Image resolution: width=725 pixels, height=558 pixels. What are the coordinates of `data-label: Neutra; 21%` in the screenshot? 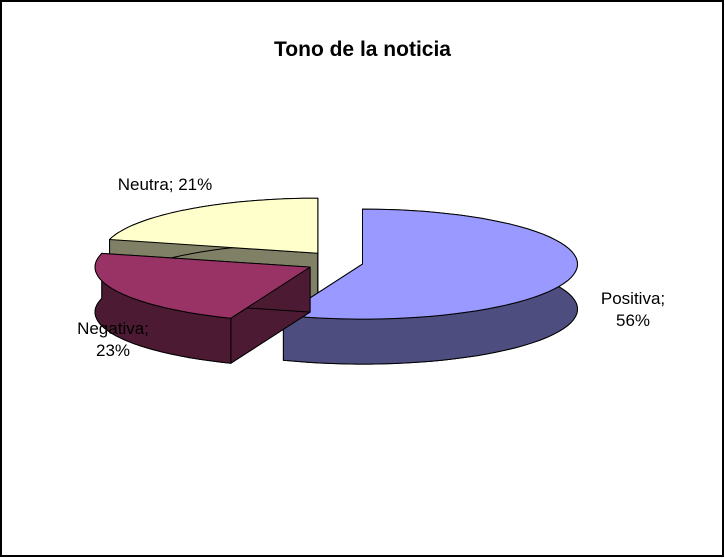 It's located at (165, 184).